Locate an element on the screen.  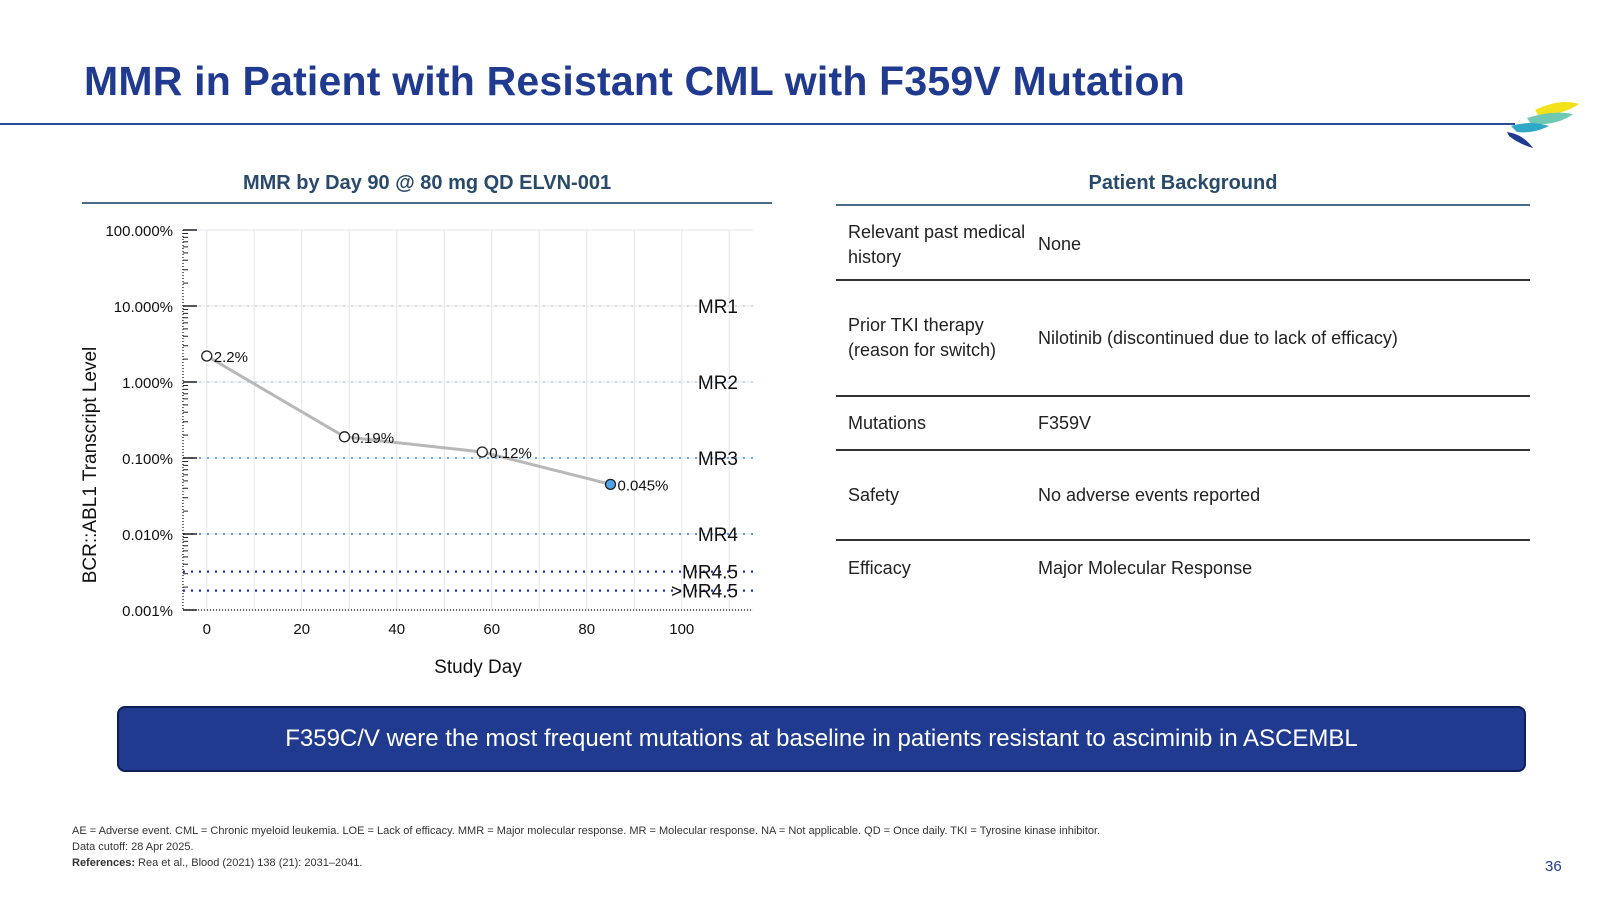
y-tick-label: 10.000% is located at coordinates (143, 307).